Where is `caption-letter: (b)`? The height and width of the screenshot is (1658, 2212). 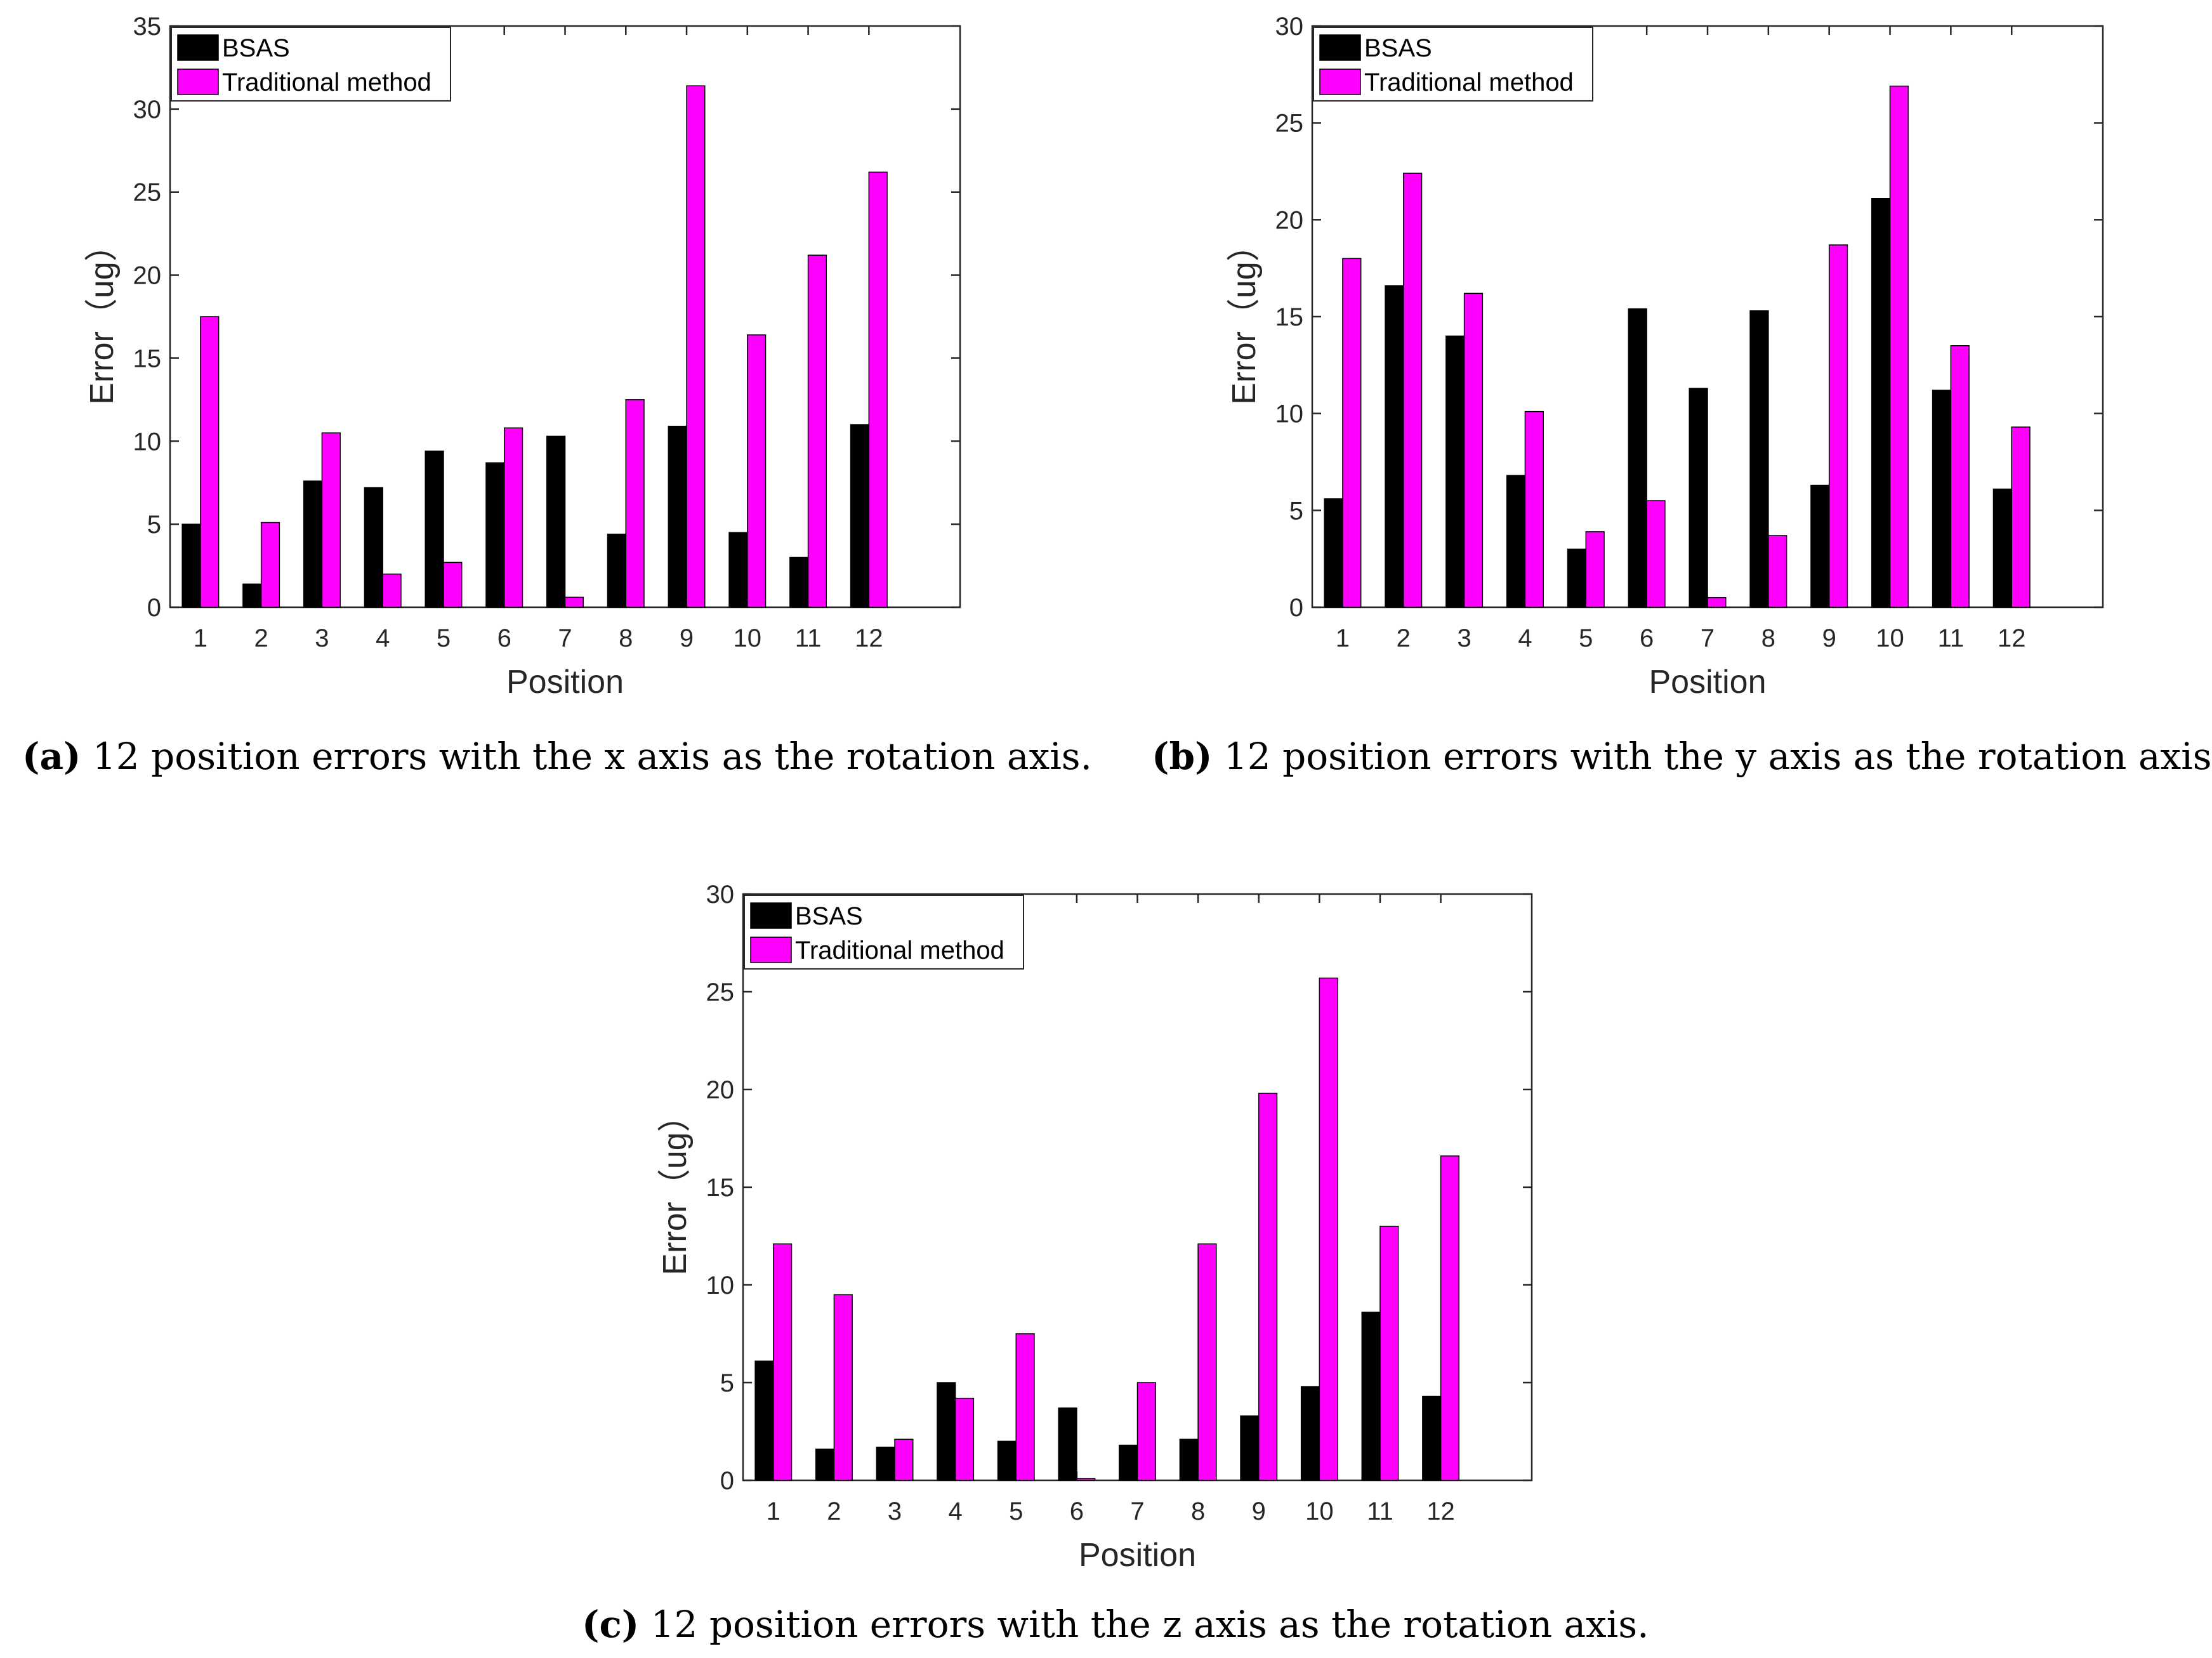
caption-letter: (b) is located at coordinates (1182, 756).